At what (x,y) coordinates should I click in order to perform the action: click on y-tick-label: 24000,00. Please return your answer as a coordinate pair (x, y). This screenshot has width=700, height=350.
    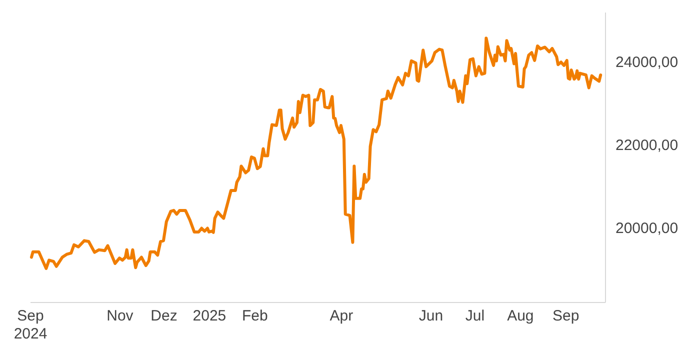
    Looking at the image, I should click on (647, 63).